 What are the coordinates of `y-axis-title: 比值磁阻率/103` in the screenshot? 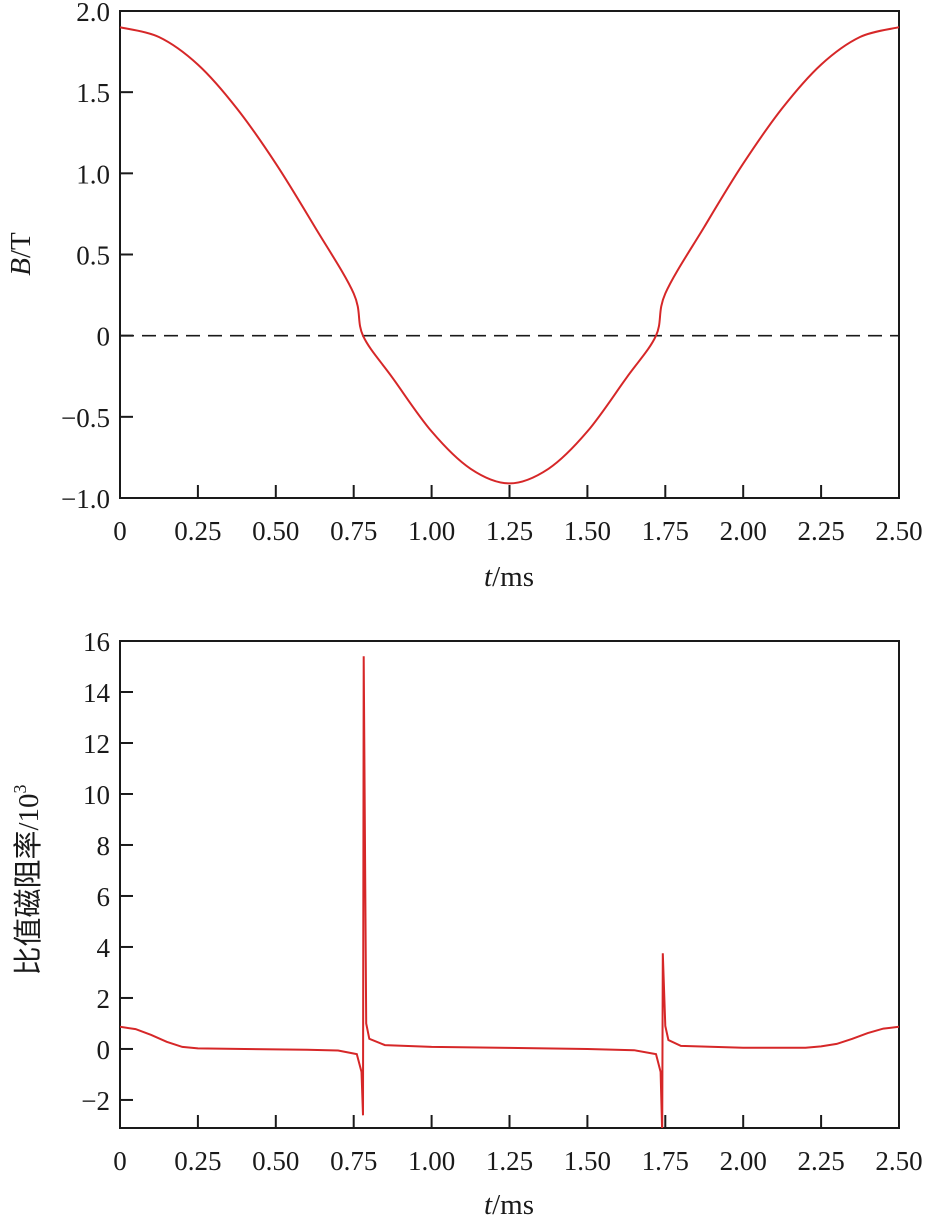 It's located at (27, 879).